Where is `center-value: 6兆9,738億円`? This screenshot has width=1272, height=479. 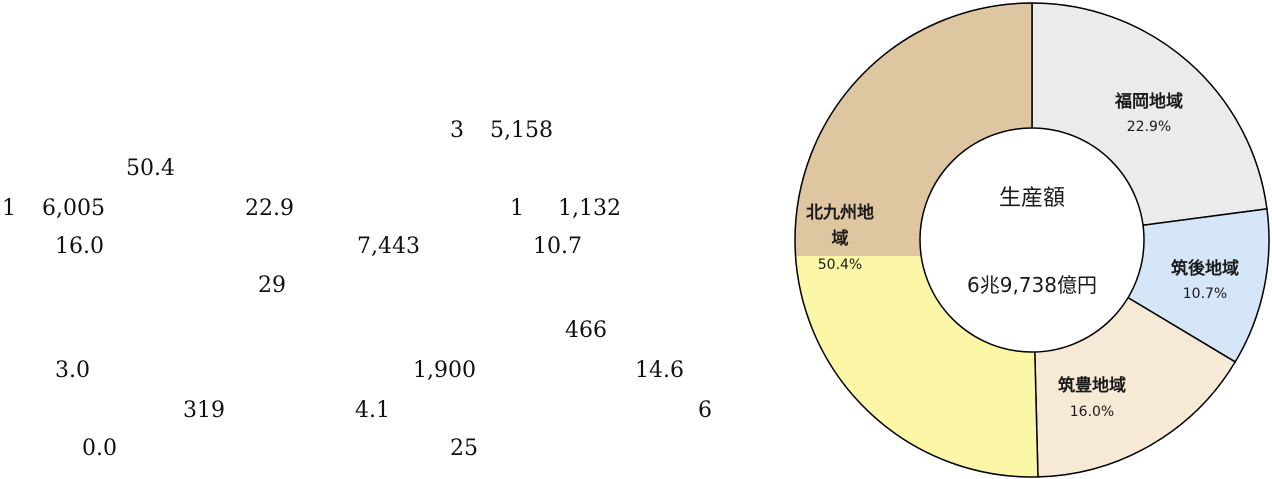
center-value: 6兆9,738億円 is located at coordinates (1032, 285).